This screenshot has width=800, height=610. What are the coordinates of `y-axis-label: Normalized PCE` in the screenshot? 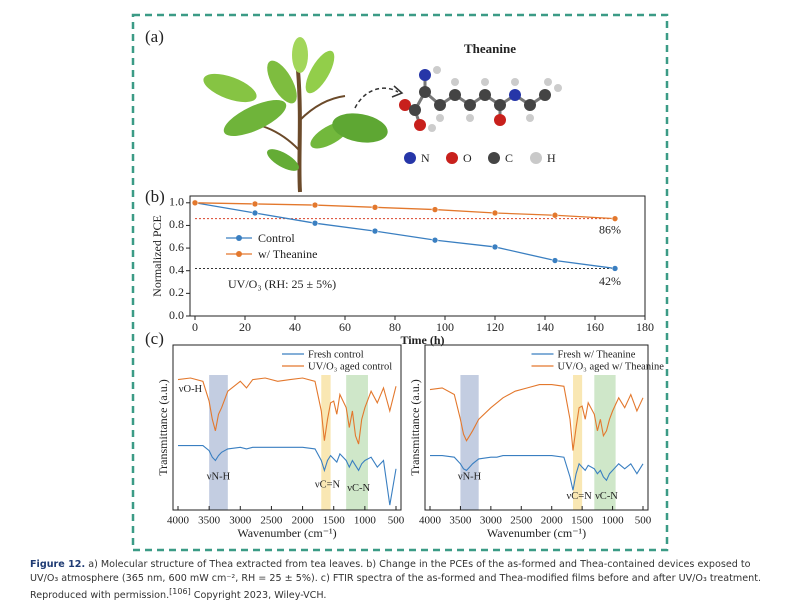 It's located at (157, 256).